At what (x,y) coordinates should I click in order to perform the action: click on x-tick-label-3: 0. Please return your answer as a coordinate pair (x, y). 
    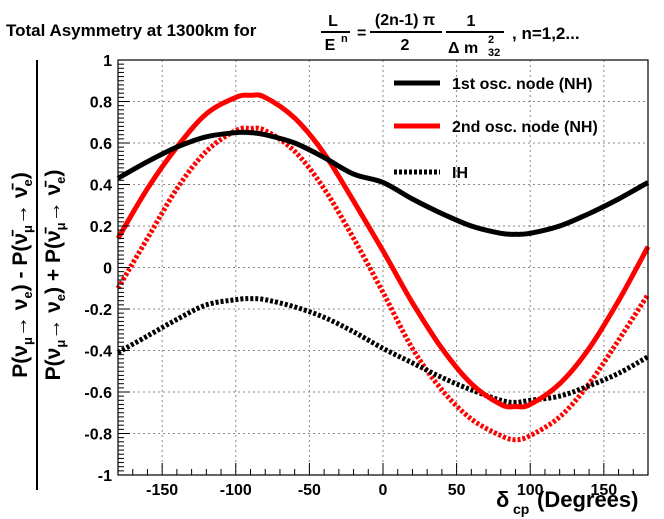
    Looking at the image, I should click on (383, 490).